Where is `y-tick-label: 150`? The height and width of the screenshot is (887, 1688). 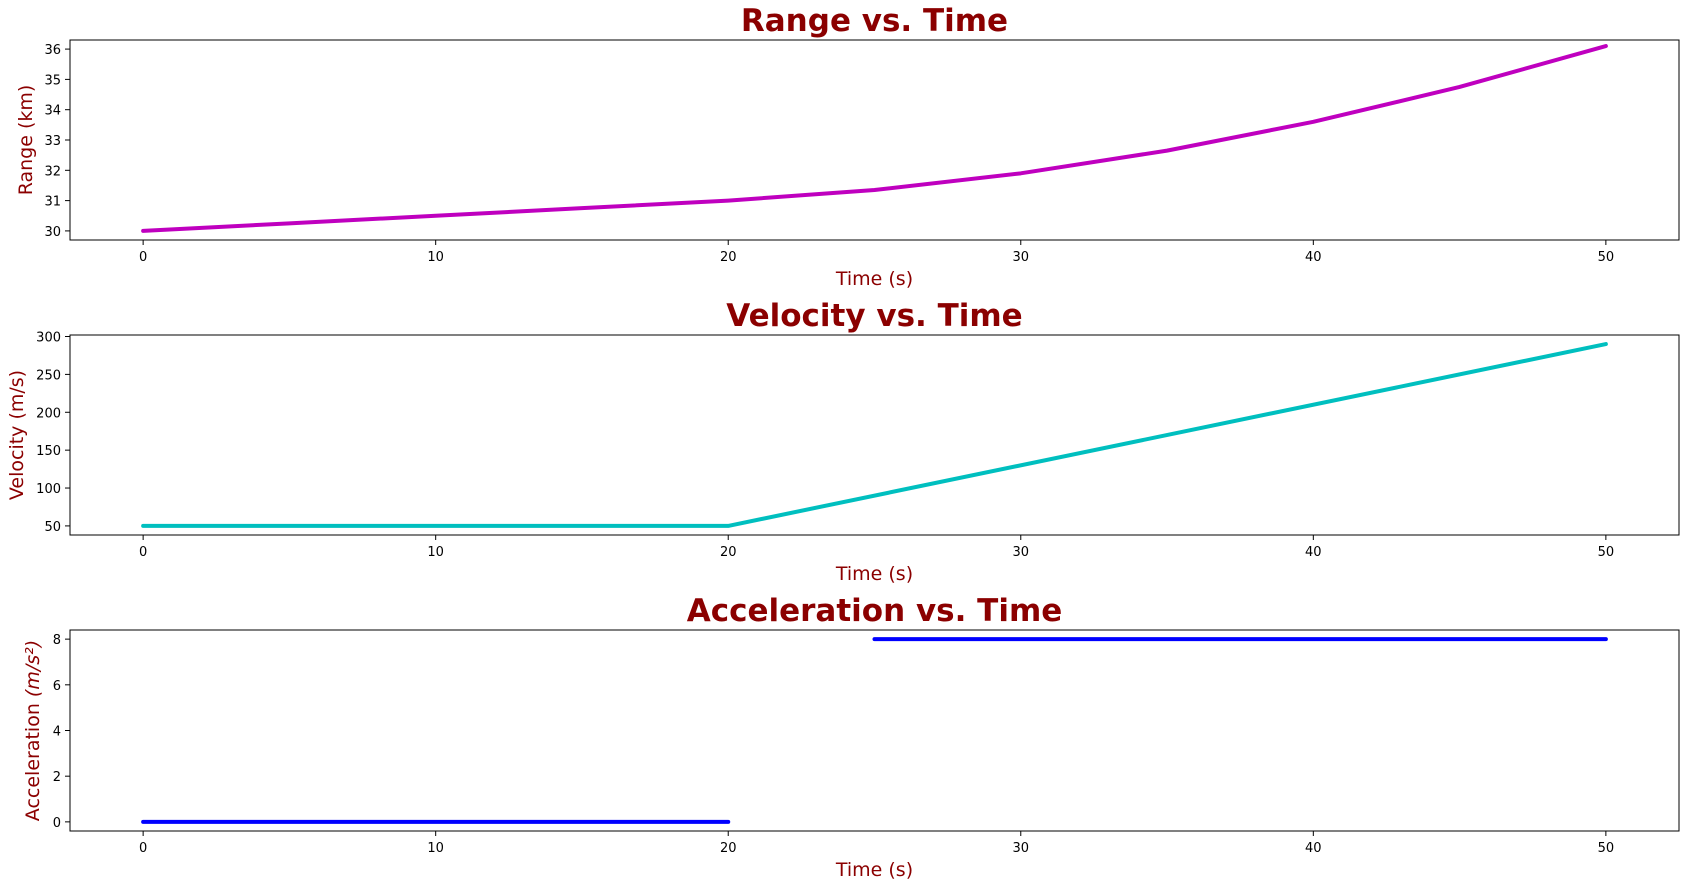 y-tick-label: 150 is located at coordinates (48, 451).